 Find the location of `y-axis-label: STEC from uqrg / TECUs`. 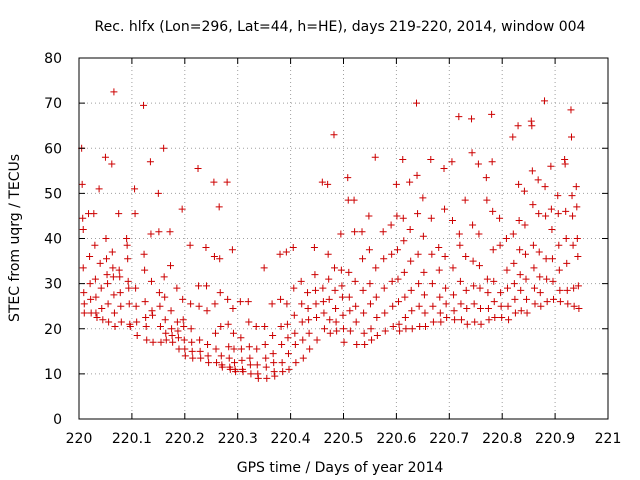

y-axis-label: STEC from uqrg / TECUs is located at coordinates (15, 238).